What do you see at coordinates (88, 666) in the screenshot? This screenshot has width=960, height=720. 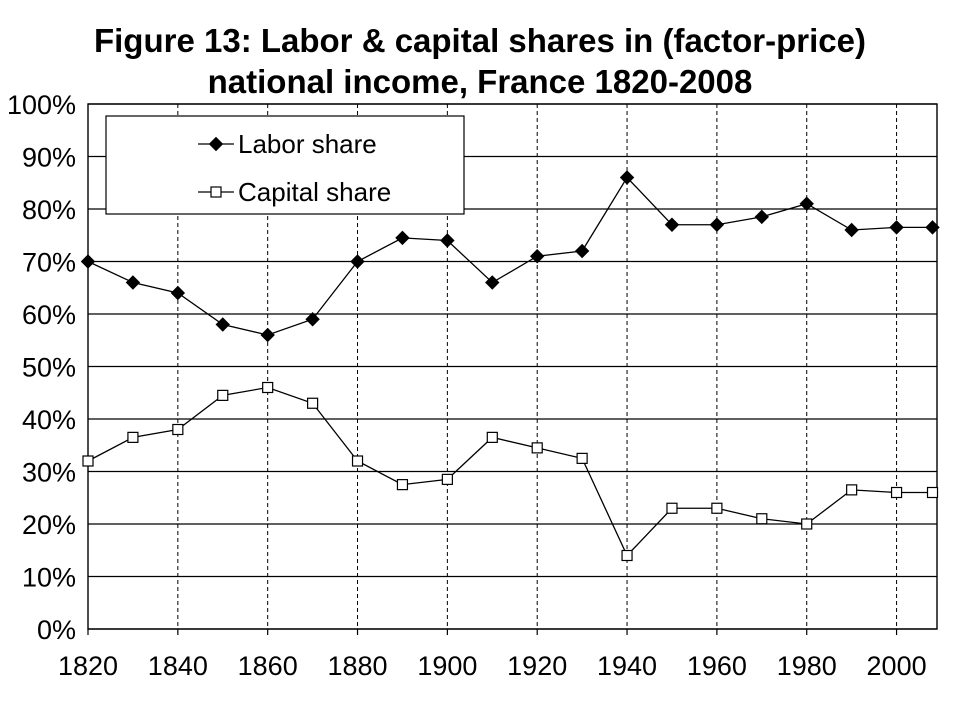 I see `x-tick-label: 1820` at bounding box center [88, 666].